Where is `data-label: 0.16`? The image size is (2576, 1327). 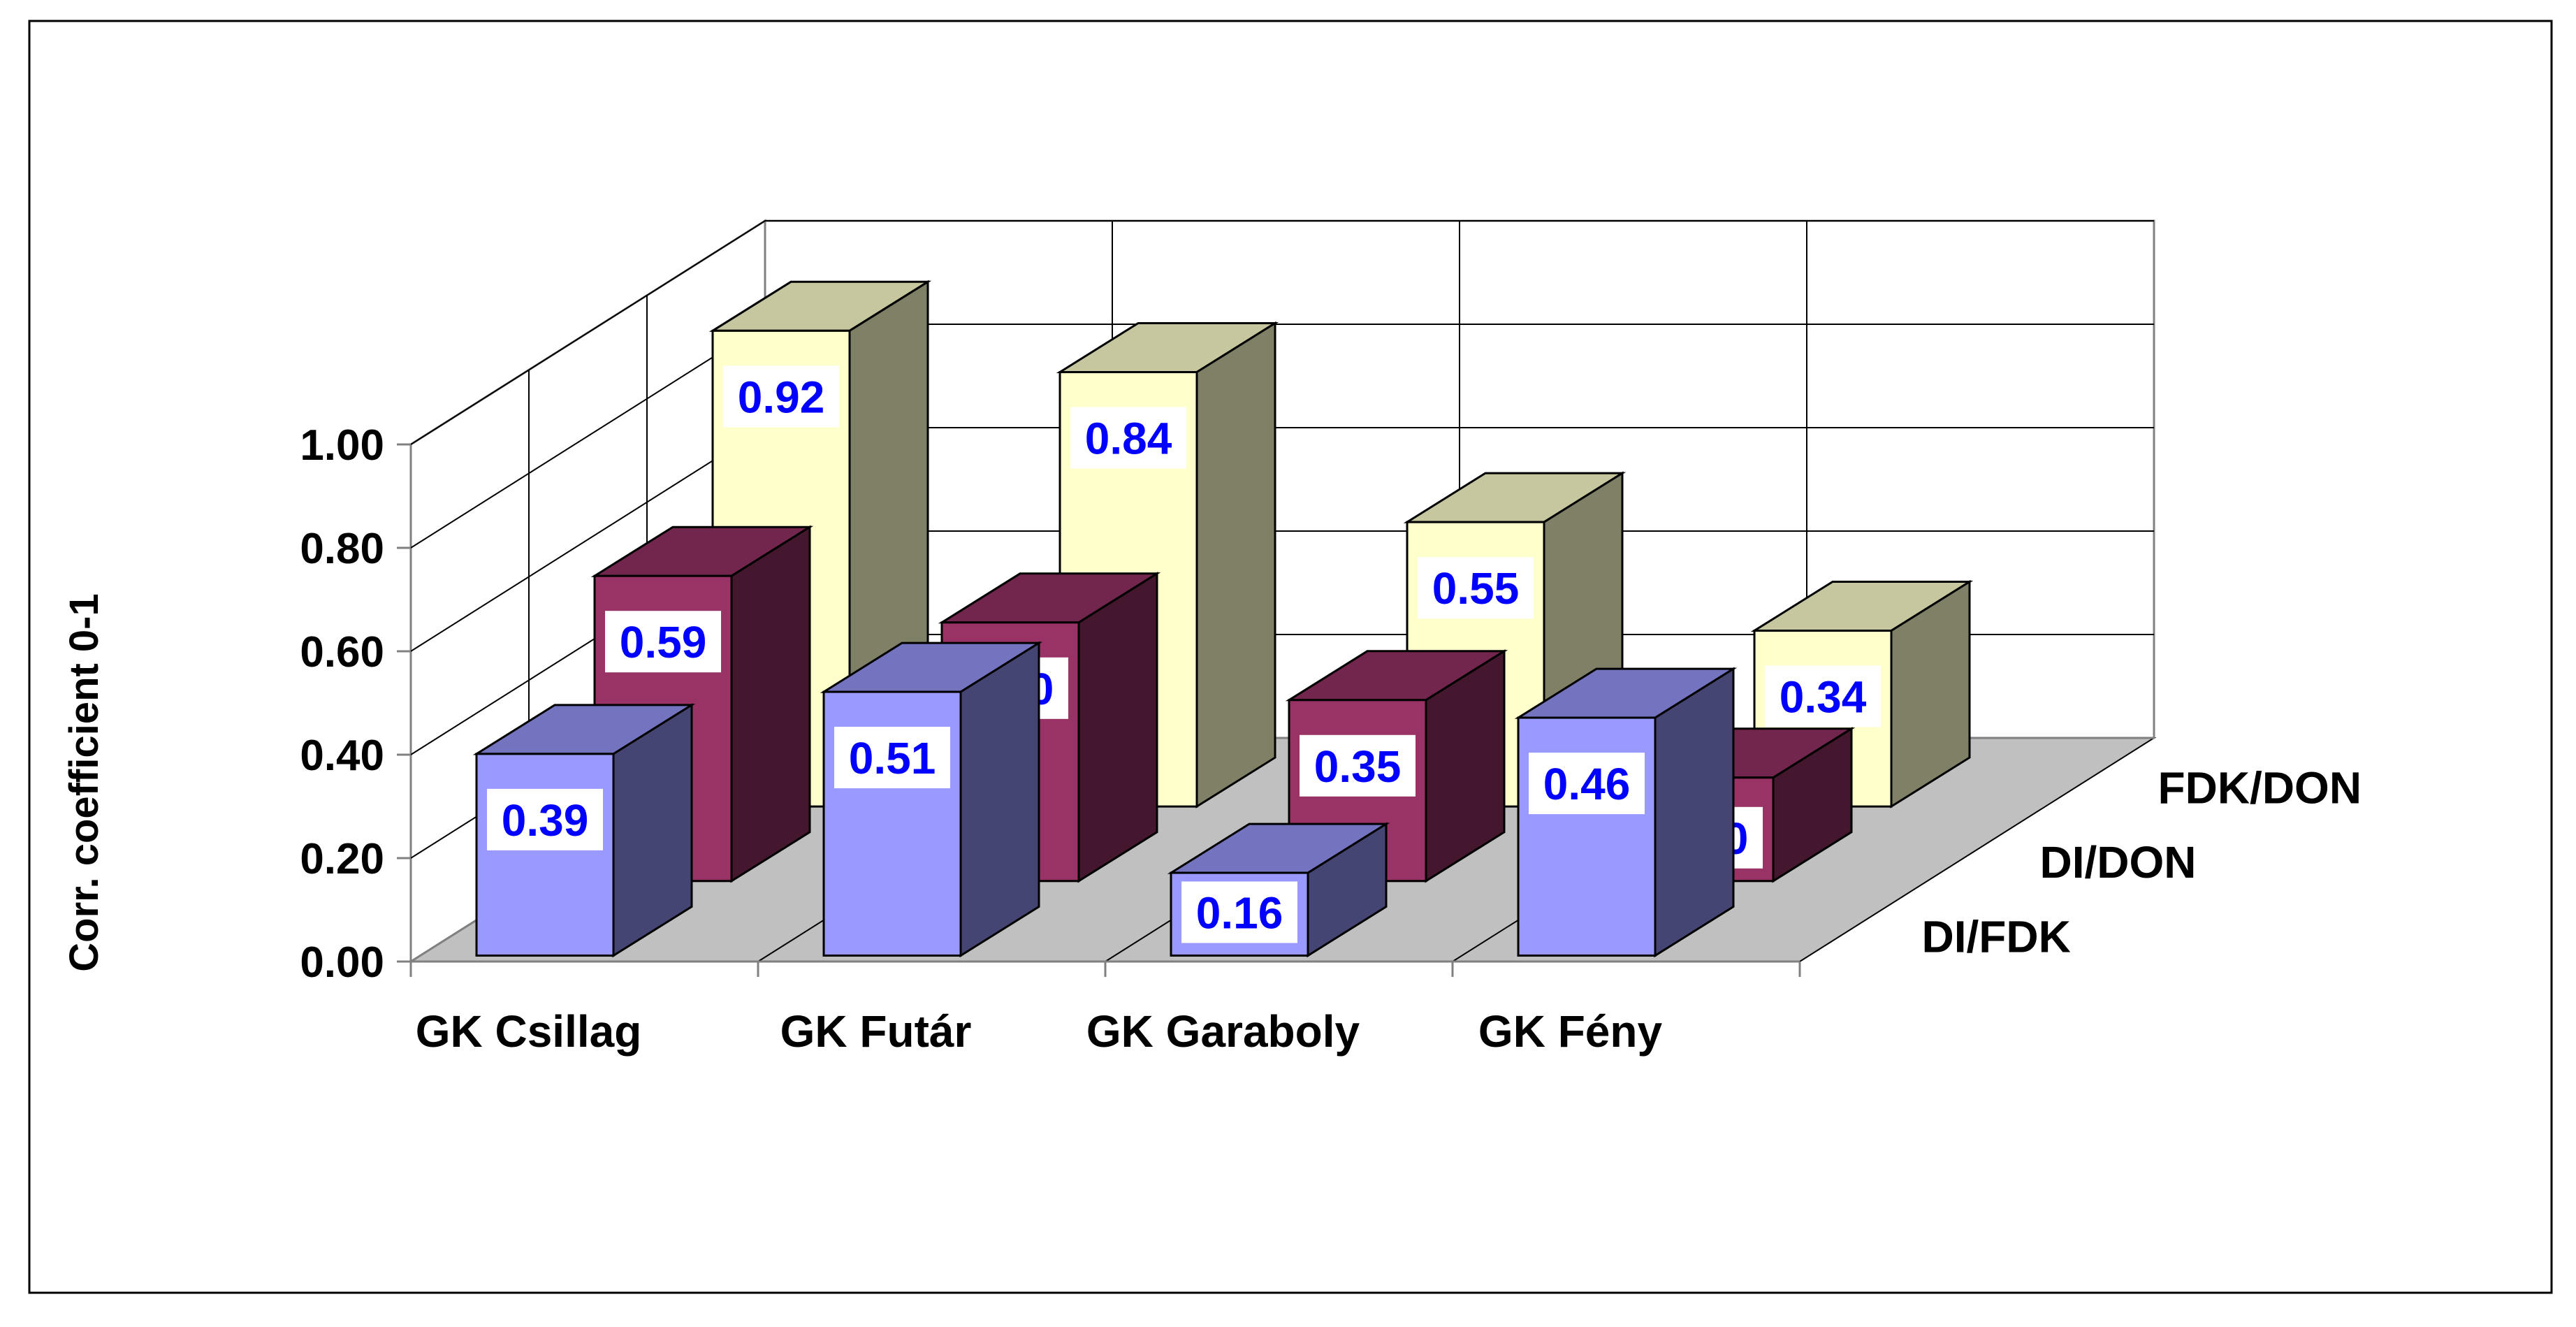 data-label: 0.16 is located at coordinates (1239, 912).